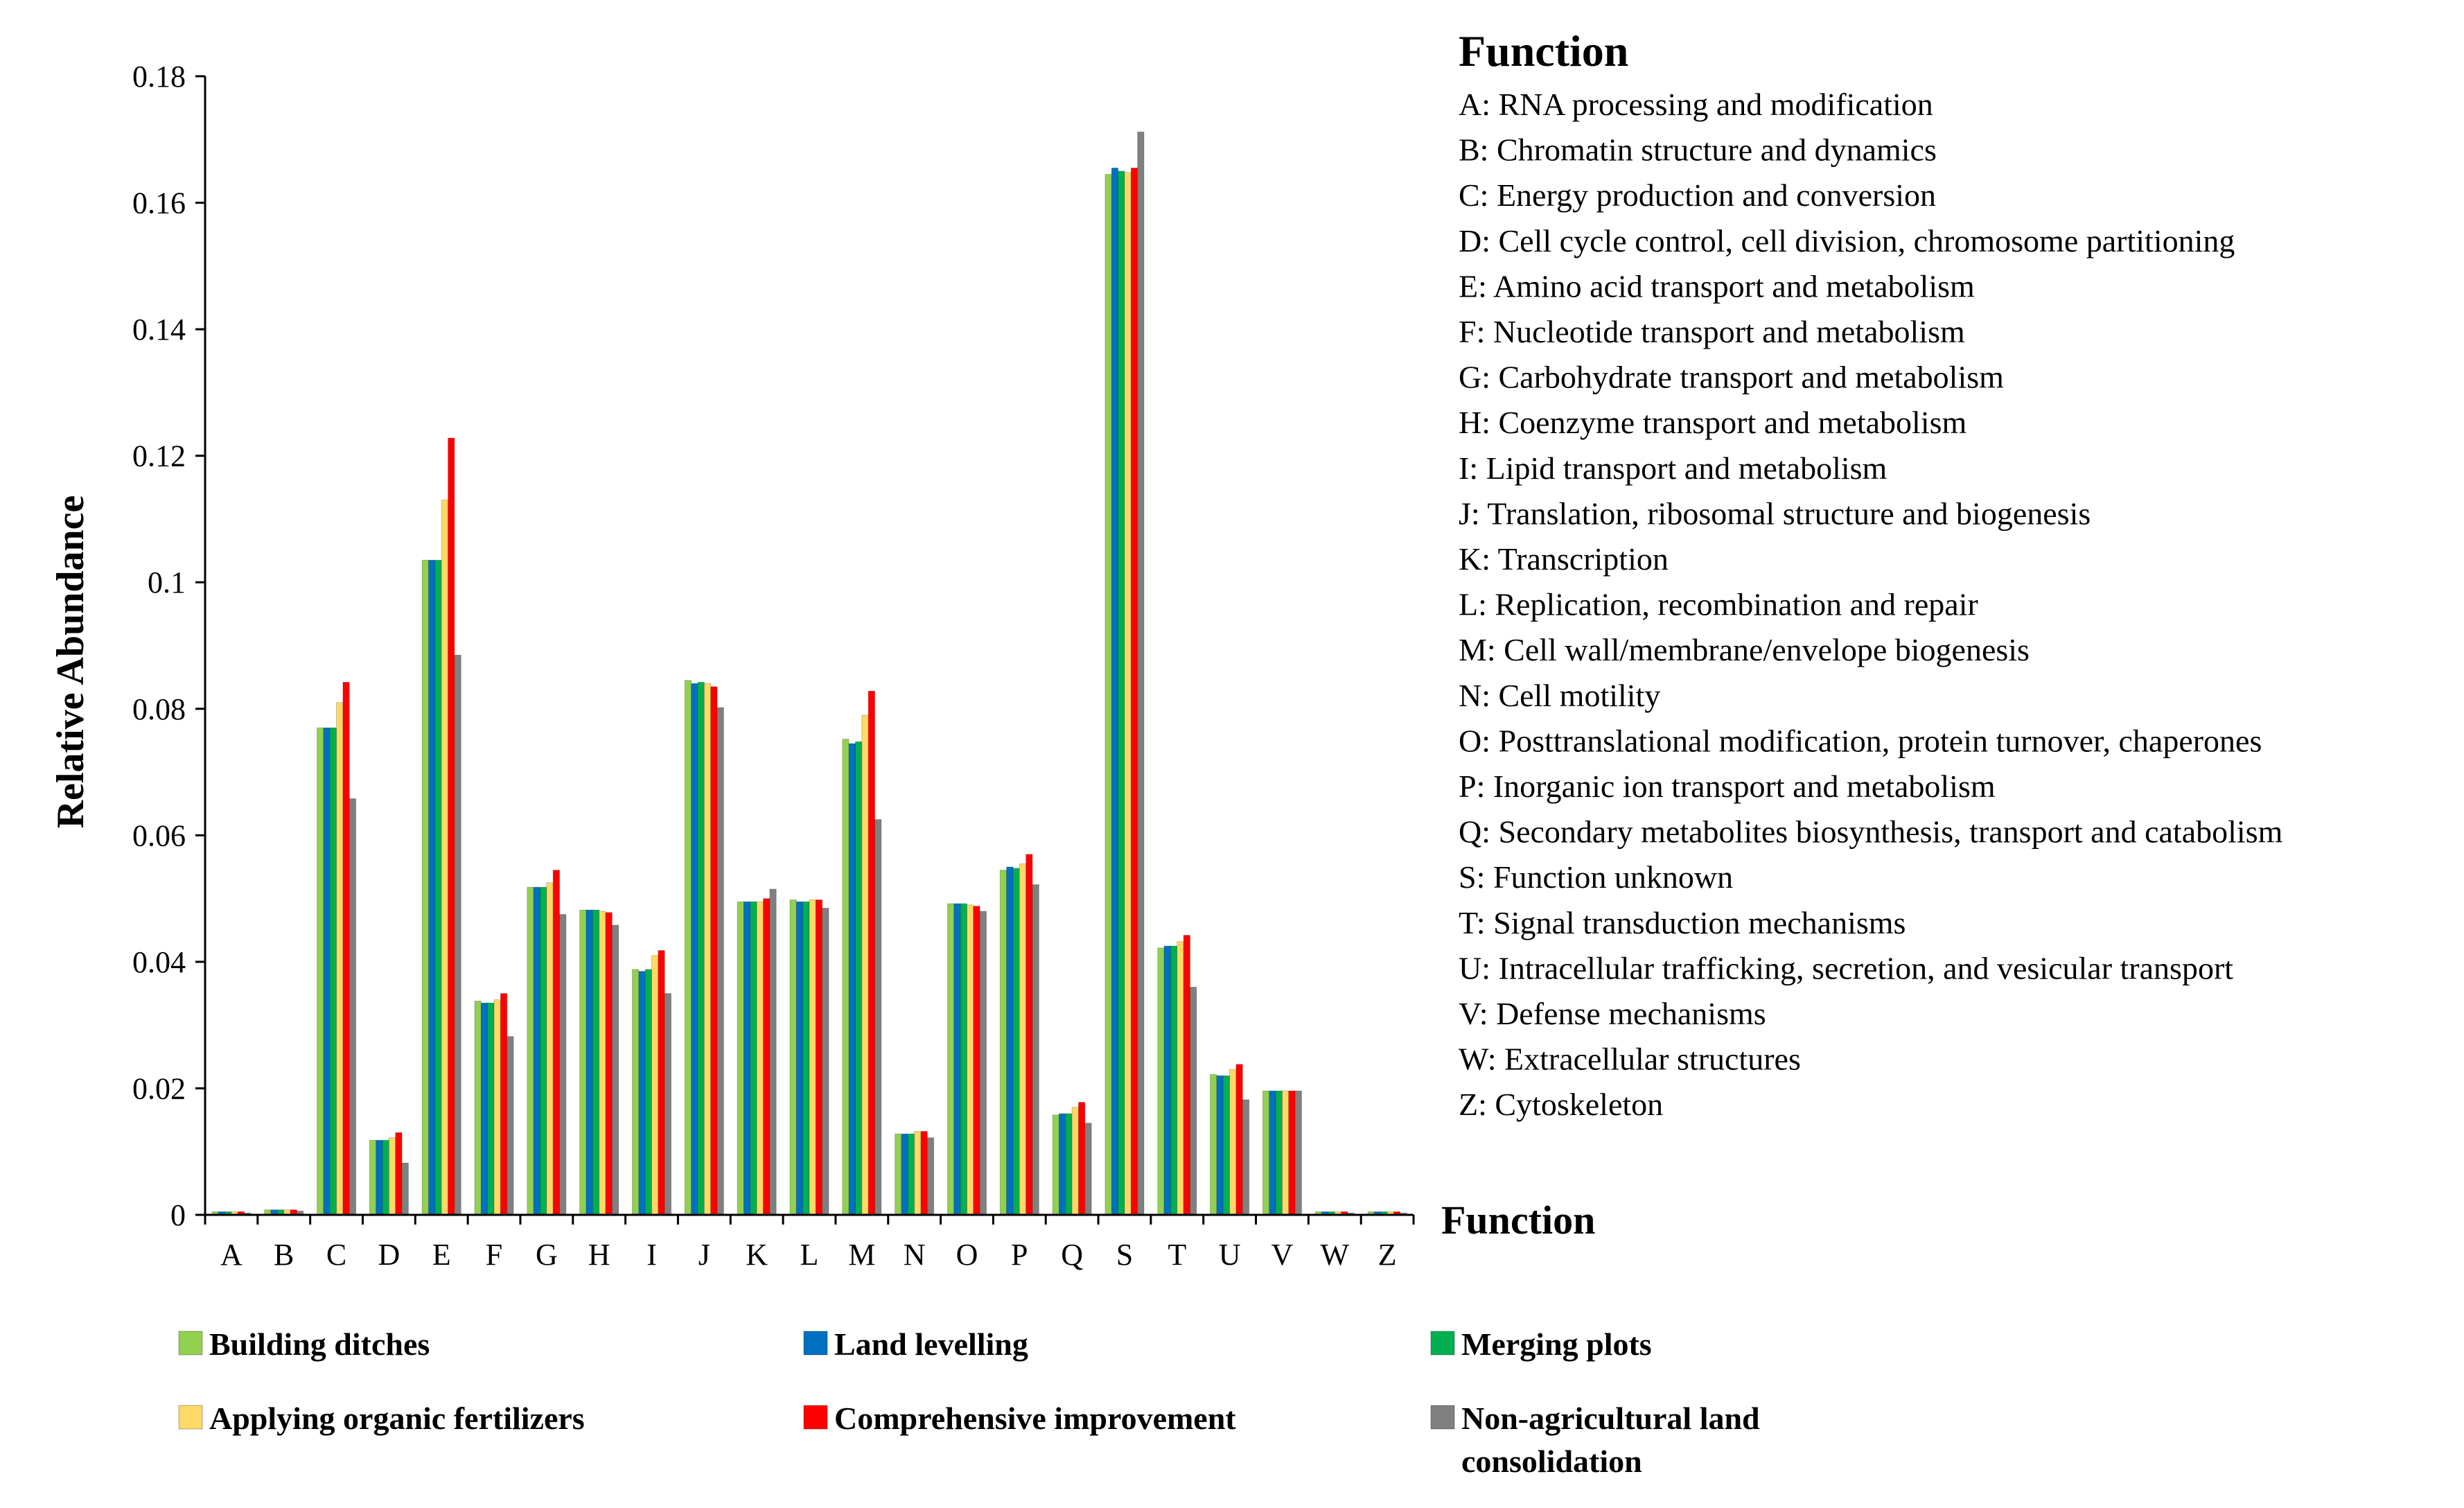 This screenshot has height=1508, width=2464. I want to click on function-key-item: Z: Cytoskeleton, so click(1561, 1104).